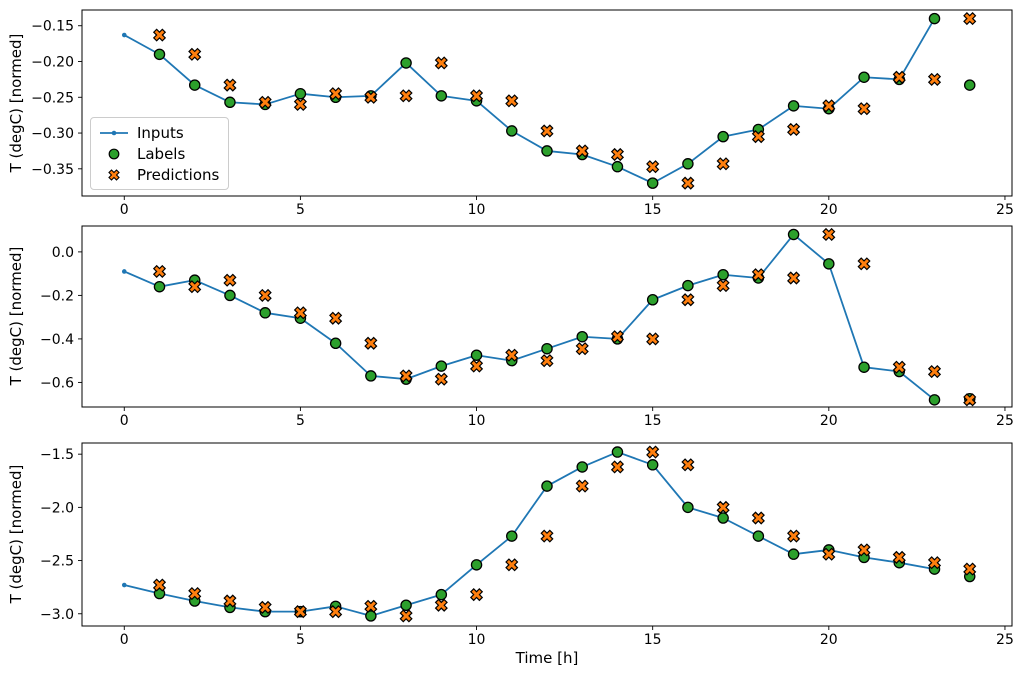 The image size is (1023, 679). Describe the element at coordinates (161, 153) in the screenshot. I see `legend-label-labels: Labels` at that location.